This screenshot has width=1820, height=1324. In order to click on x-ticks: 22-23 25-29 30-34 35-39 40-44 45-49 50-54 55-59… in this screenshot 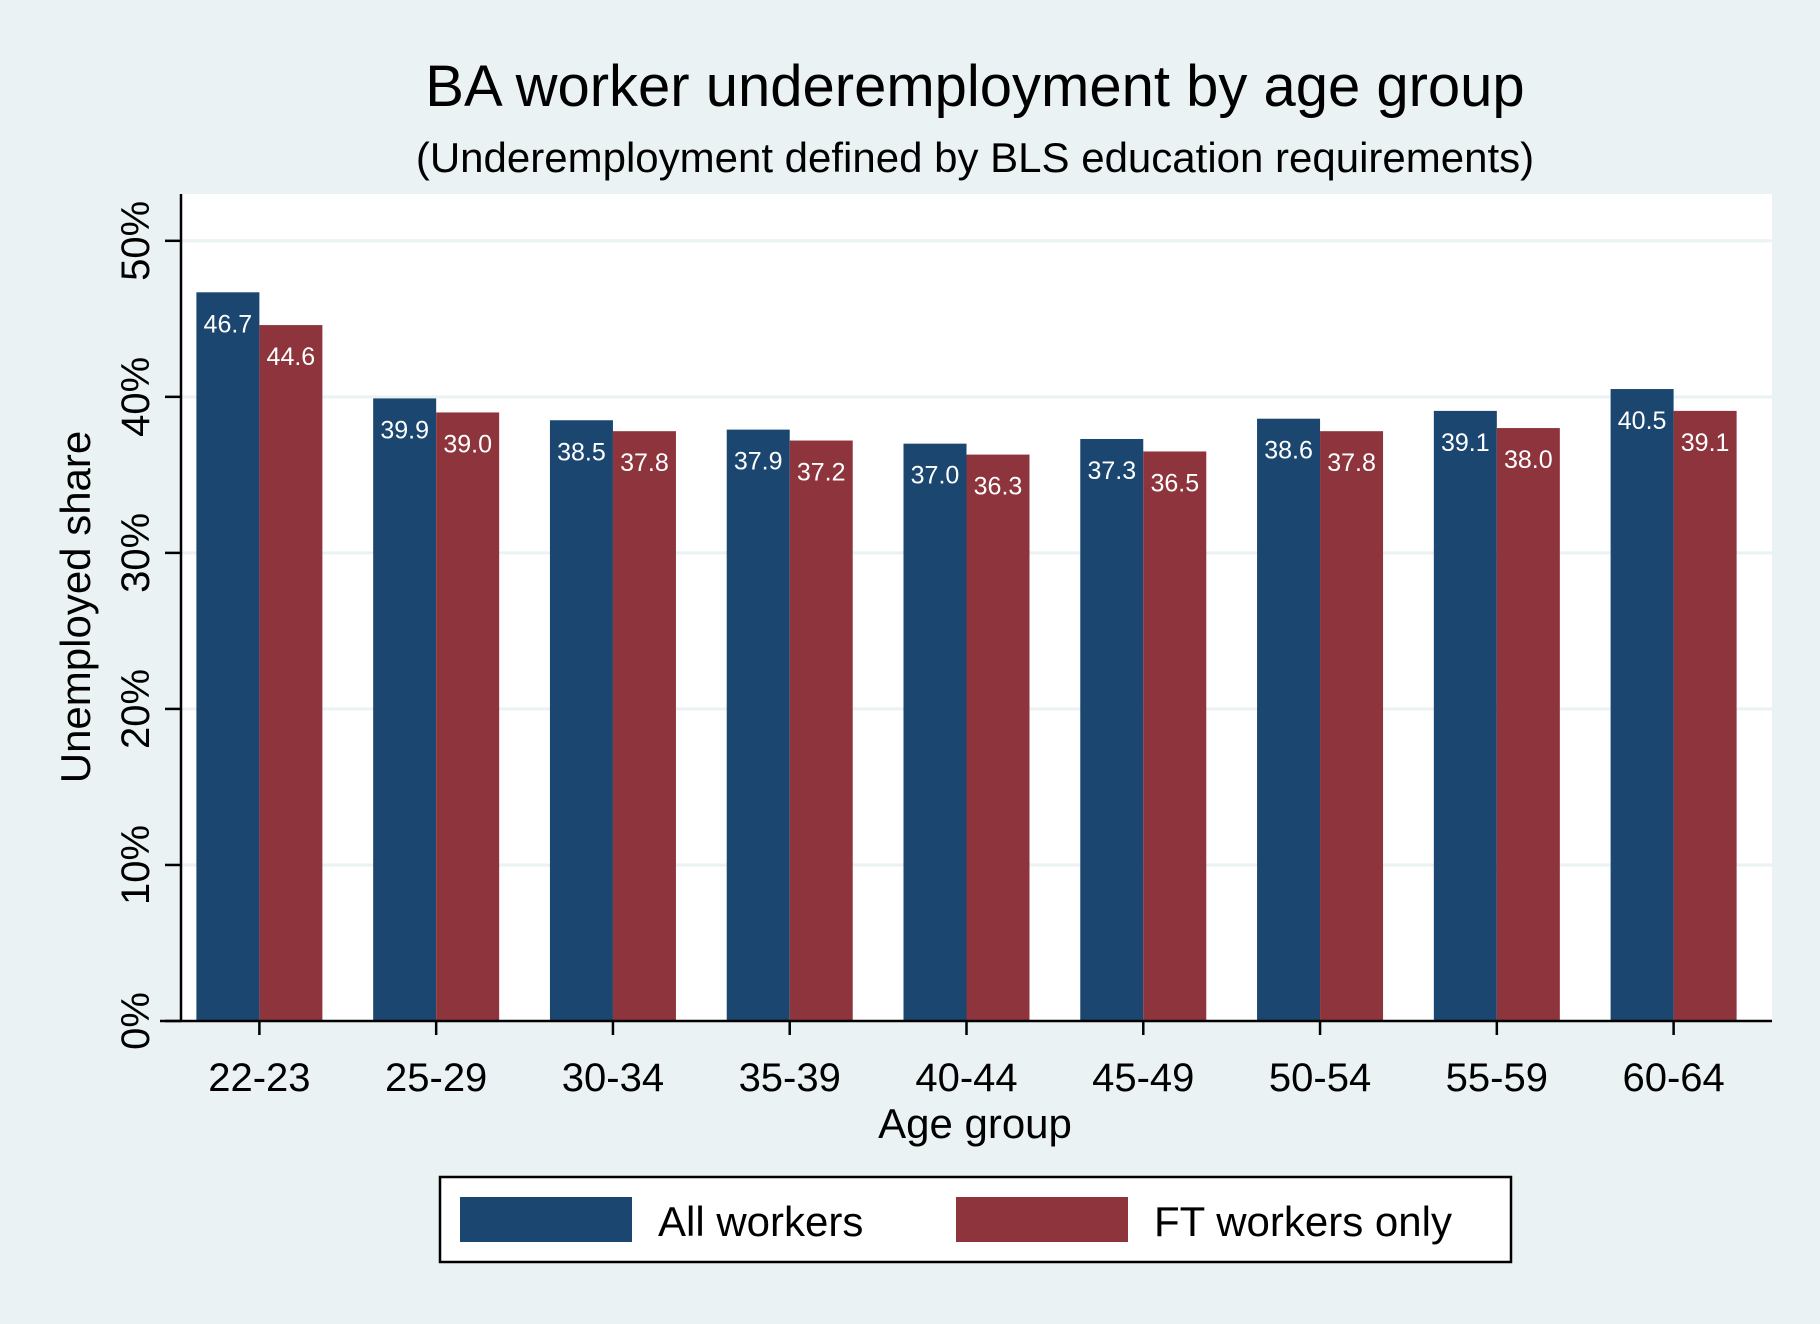, I will do `click(966, 1060)`.